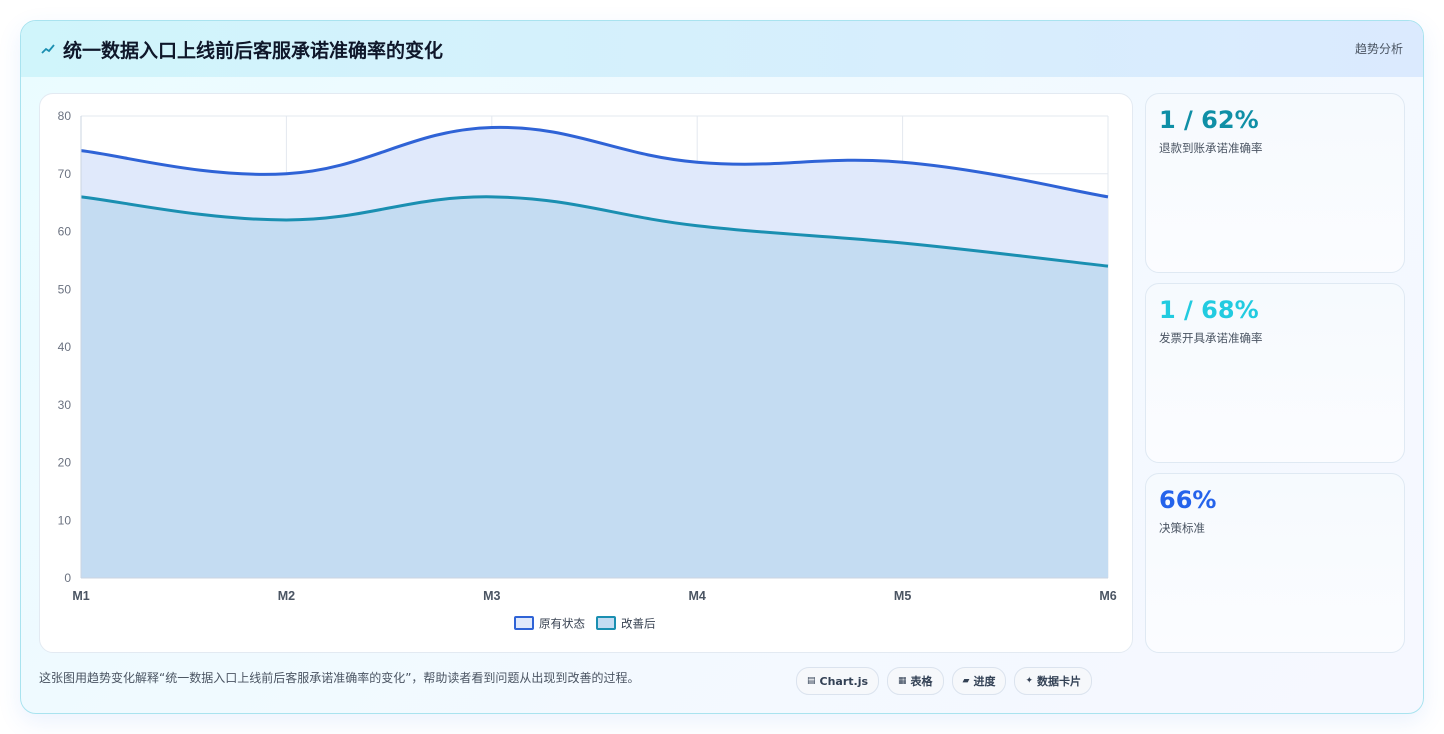 The width and height of the screenshot is (1444, 734). I want to click on chip-label: 数据卡片, so click(1059, 681).